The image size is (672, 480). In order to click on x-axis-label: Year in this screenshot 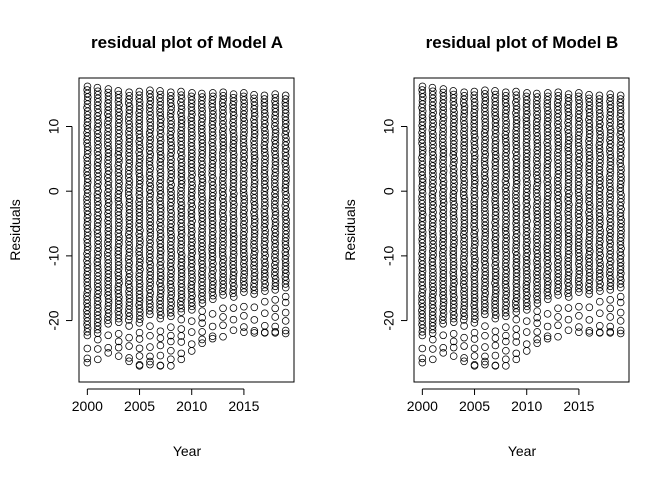, I will do `click(187, 451)`.